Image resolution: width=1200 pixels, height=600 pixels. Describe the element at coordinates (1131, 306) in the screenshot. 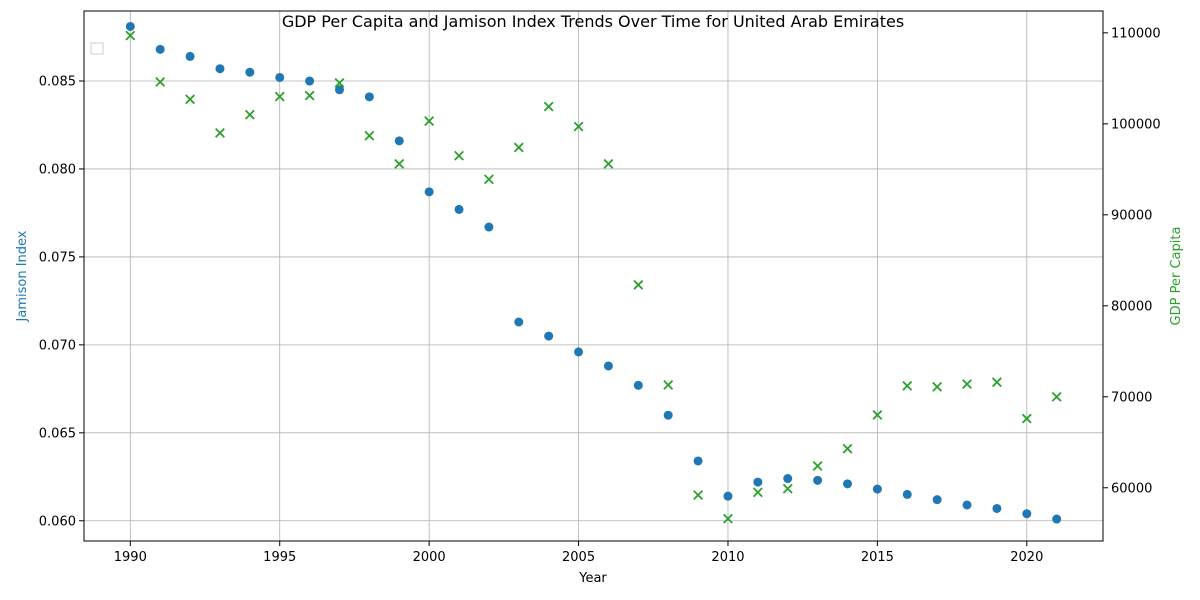

I see `right-tick-label: 80000` at that location.